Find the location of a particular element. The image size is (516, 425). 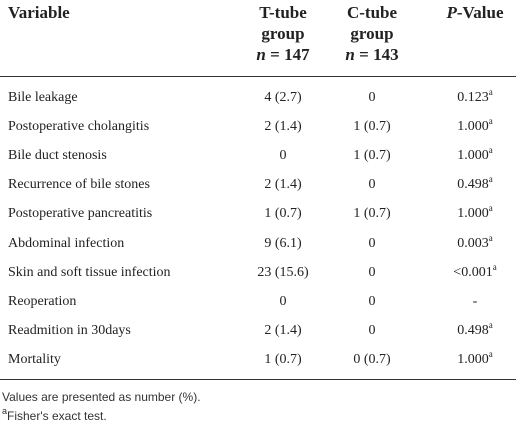

p-value-cell: 0.003a is located at coordinates (475, 242).